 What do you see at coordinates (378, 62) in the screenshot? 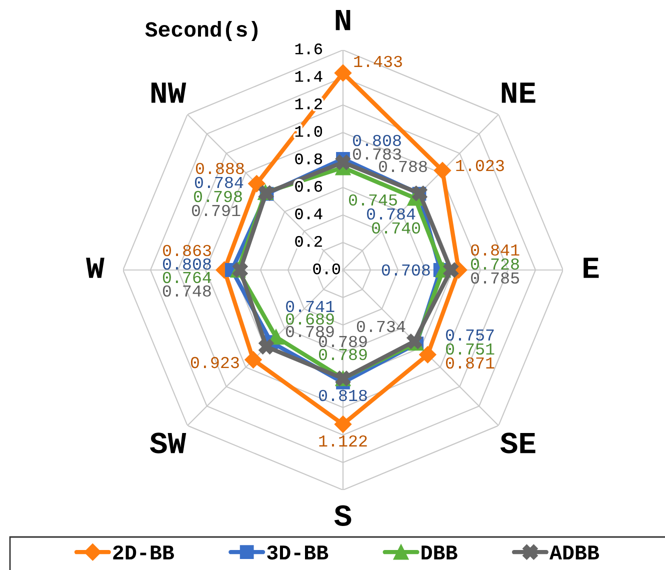
I see `data-label: 1.433` at bounding box center [378, 62].